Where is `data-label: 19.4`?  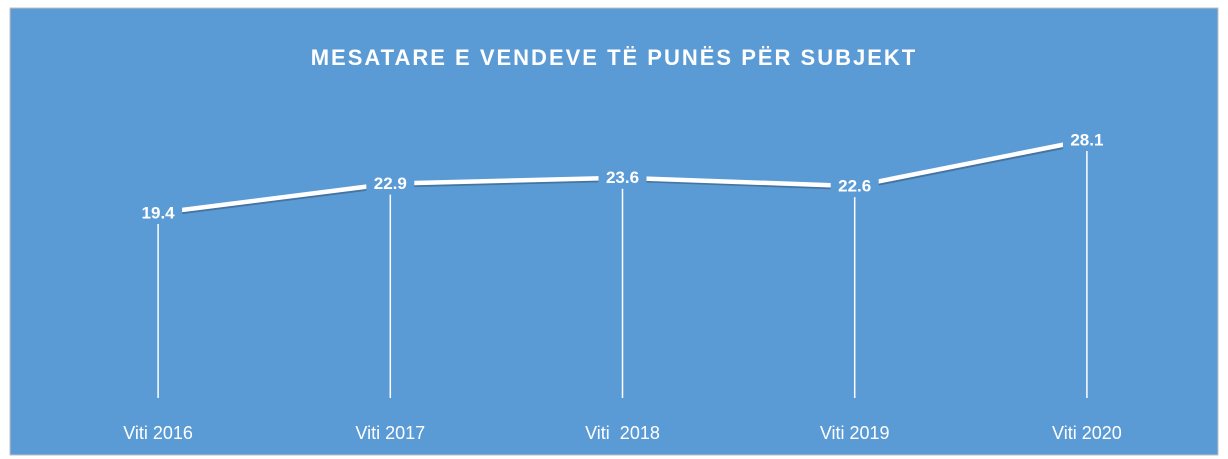
data-label: 19.4 is located at coordinates (159, 212).